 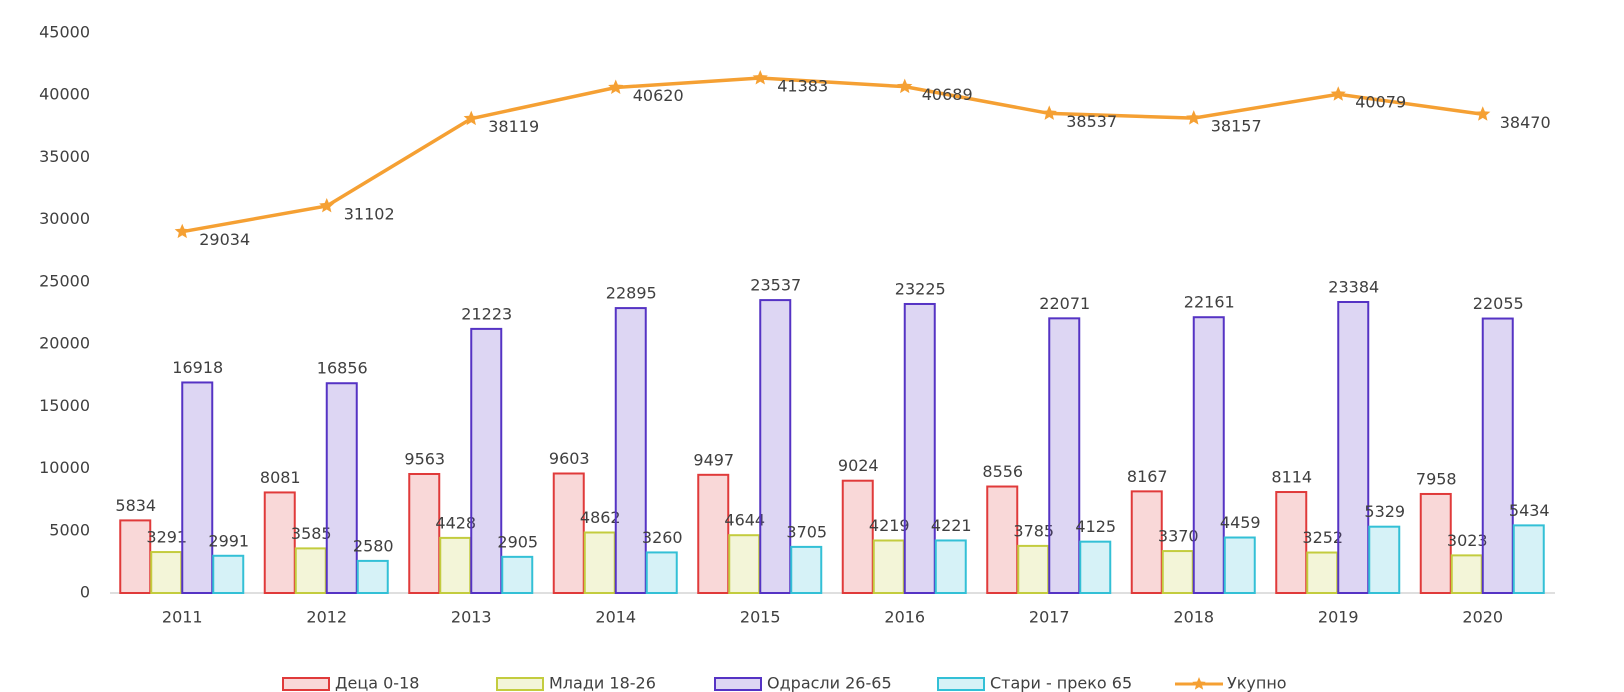 What do you see at coordinates (1482, 617) in the screenshot?
I see `x-tick-label: 2020` at bounding box center [1482, 617].